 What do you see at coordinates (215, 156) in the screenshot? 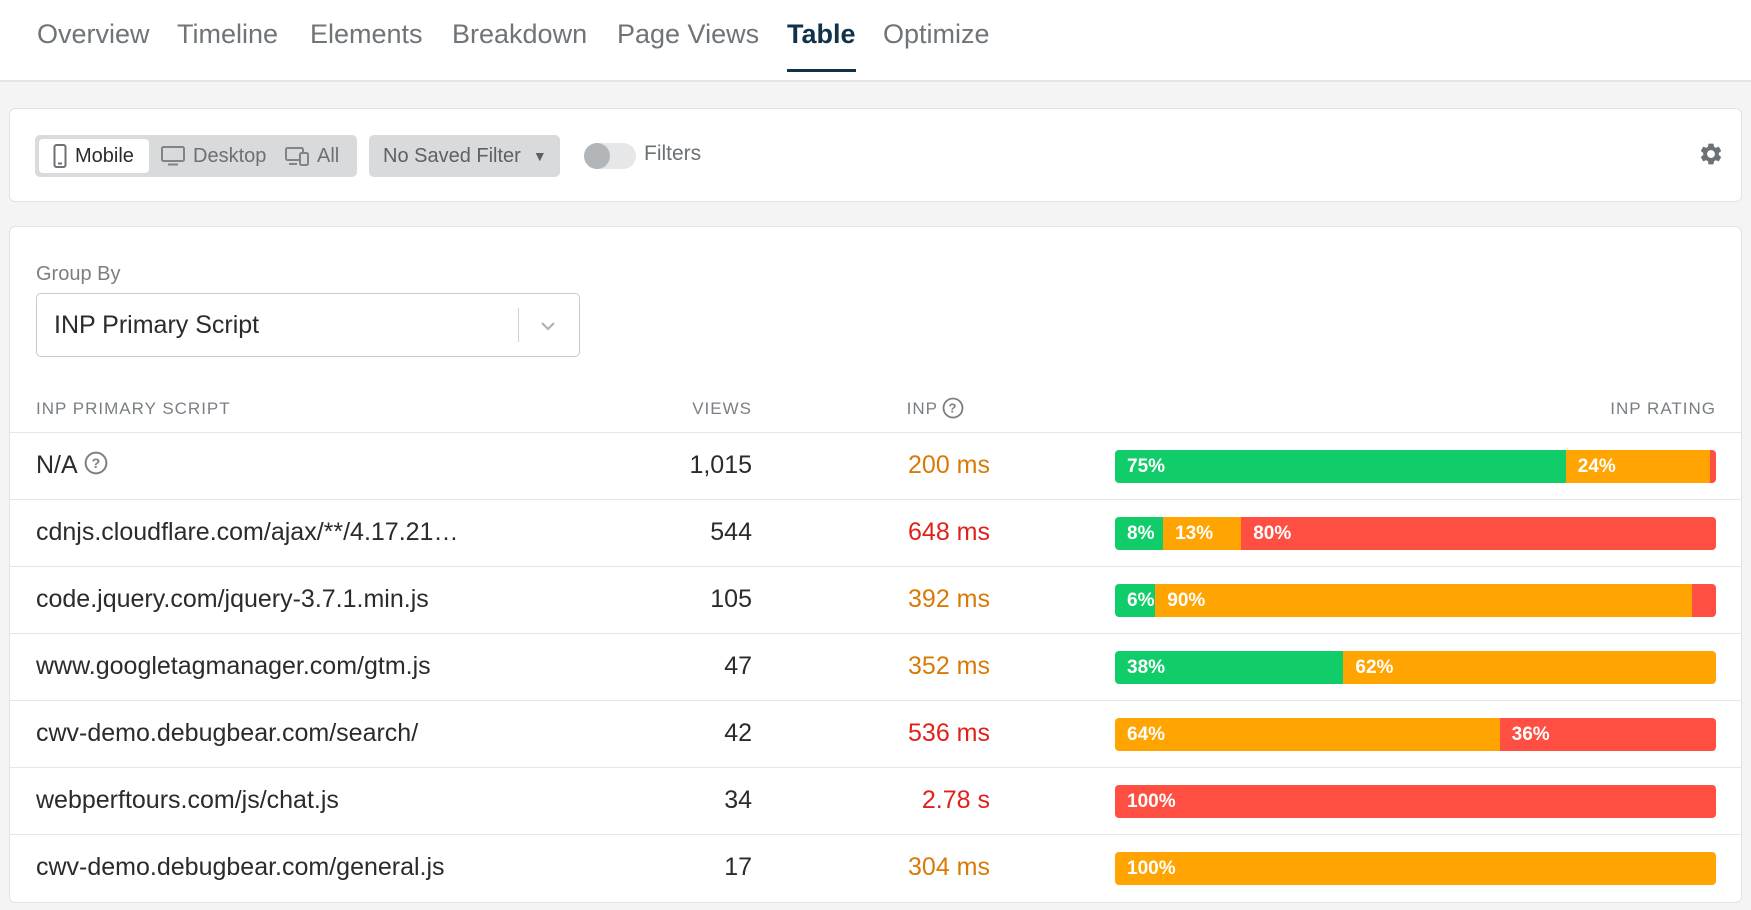
I see `device-desktop-button: Desktop` at bounding box center [215, 156].